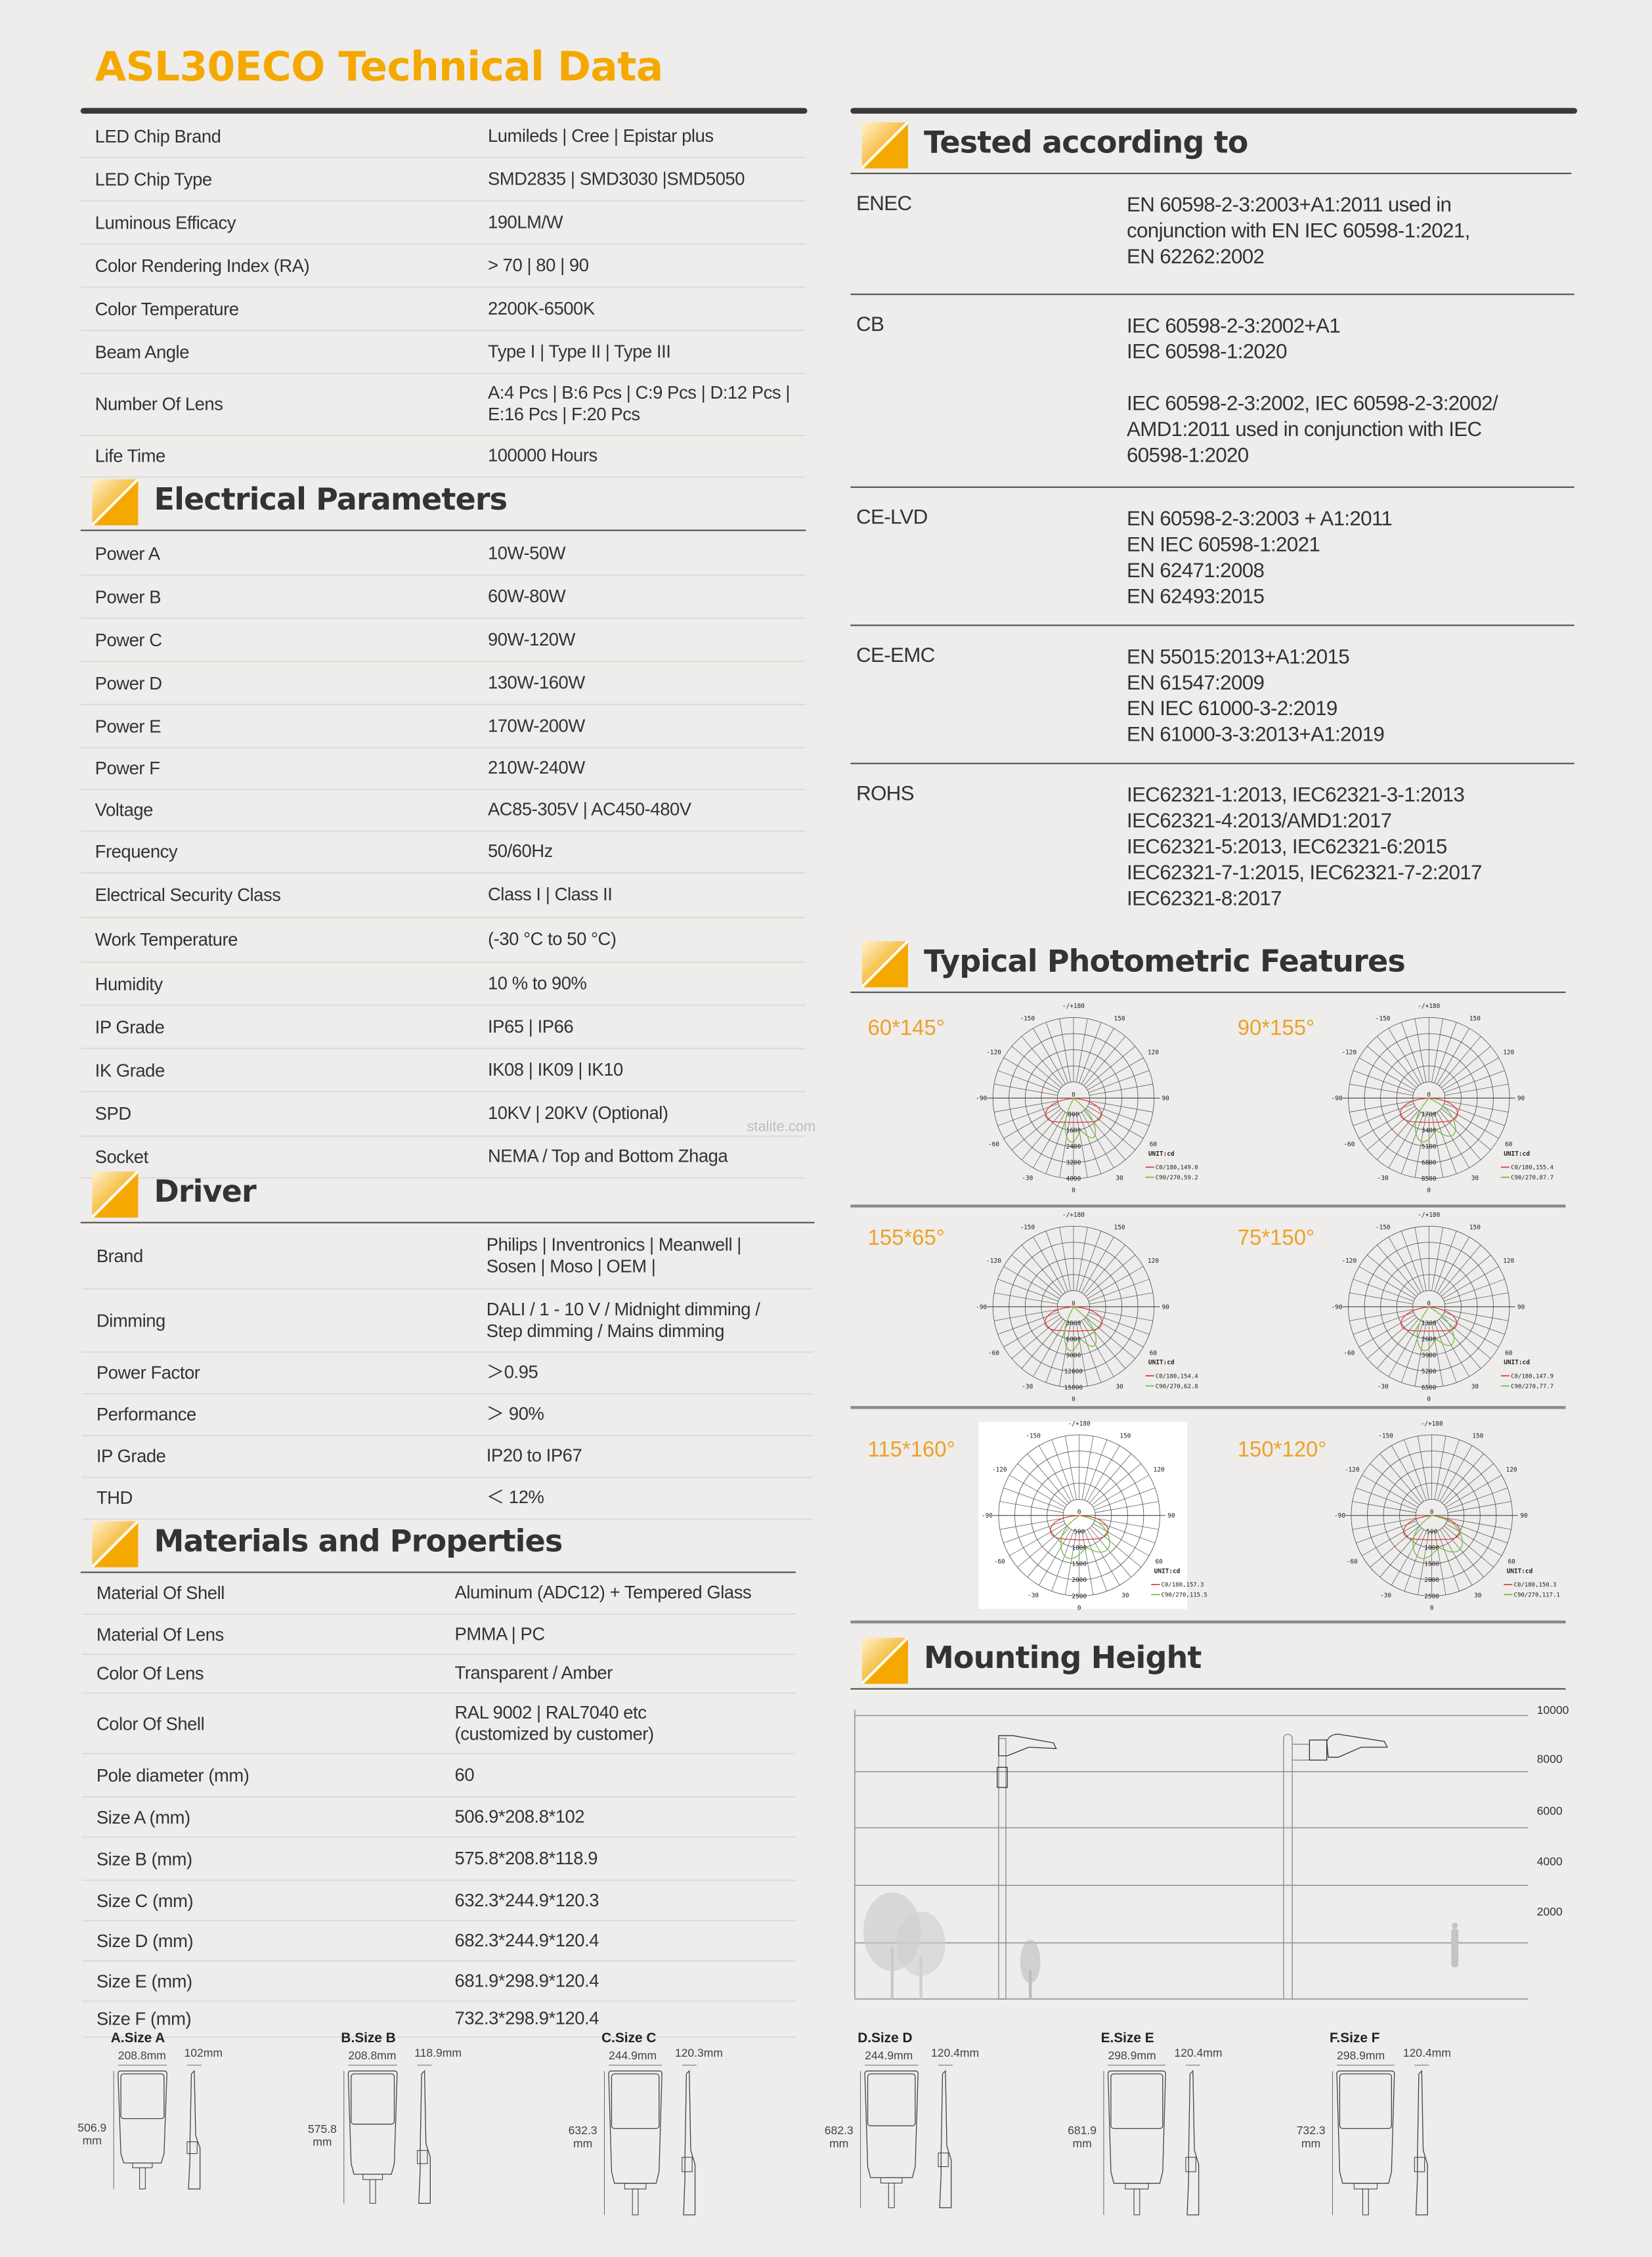  Describe the element at coordinates (1027, 1227) in the screenshot. I see `angle-label: -150` at that location.